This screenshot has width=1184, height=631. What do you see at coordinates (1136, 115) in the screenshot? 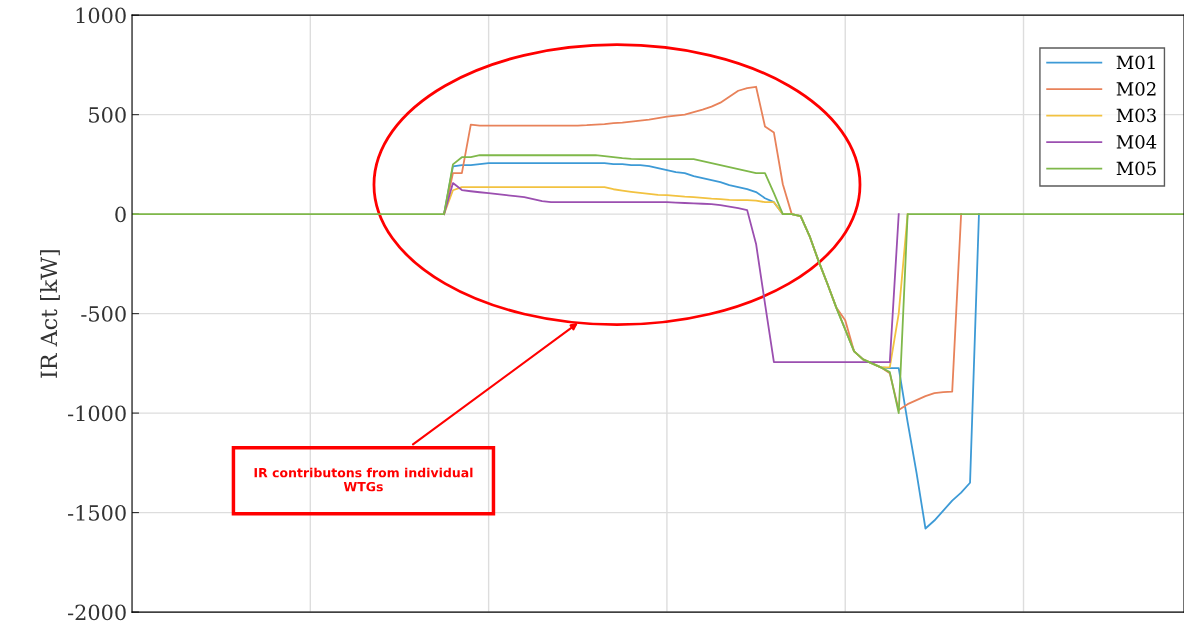
I see `legend-label: M03` at bounding box center [1136, 115].